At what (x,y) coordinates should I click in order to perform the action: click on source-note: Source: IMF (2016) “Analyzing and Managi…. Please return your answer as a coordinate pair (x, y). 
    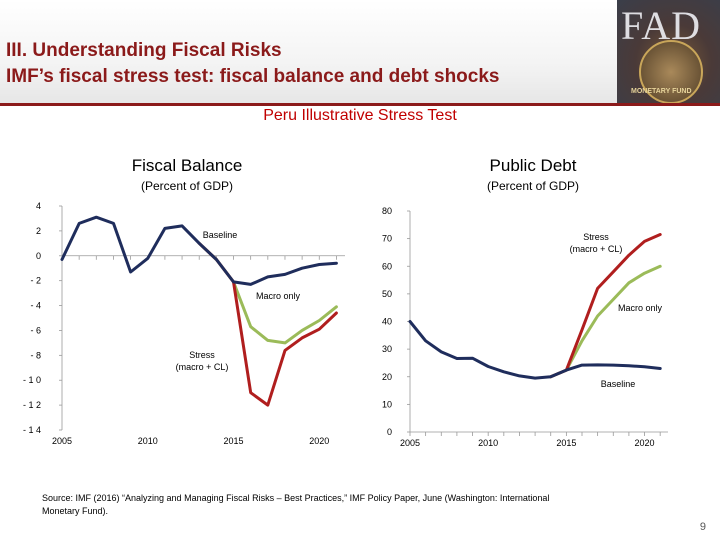
    Looking at the image, I should click on (296, 504).